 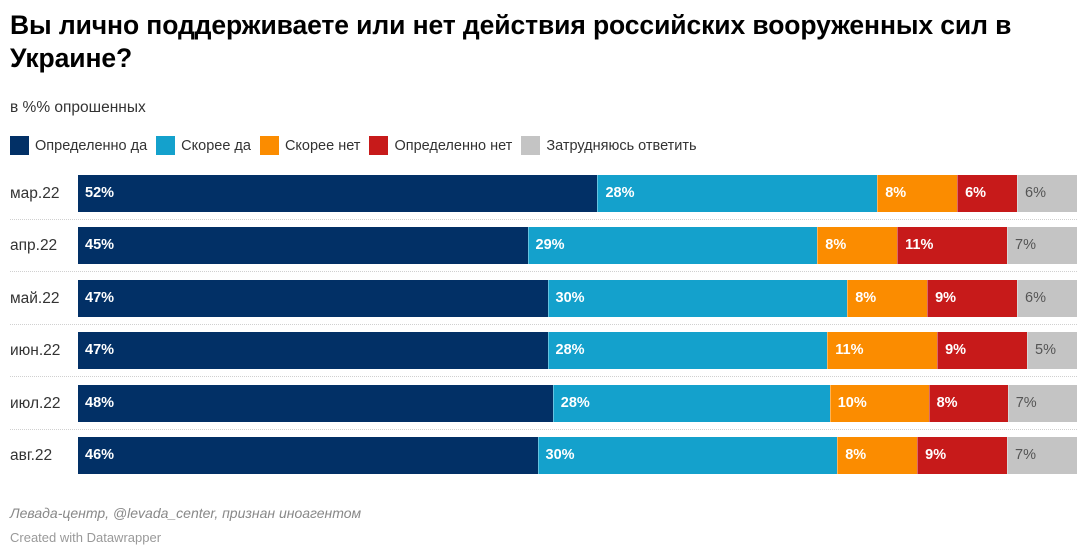 What do you see at coordinates (338, 193) in the screenshot?
I see `bar-segment: 52%` at bounding box center [338, 193].